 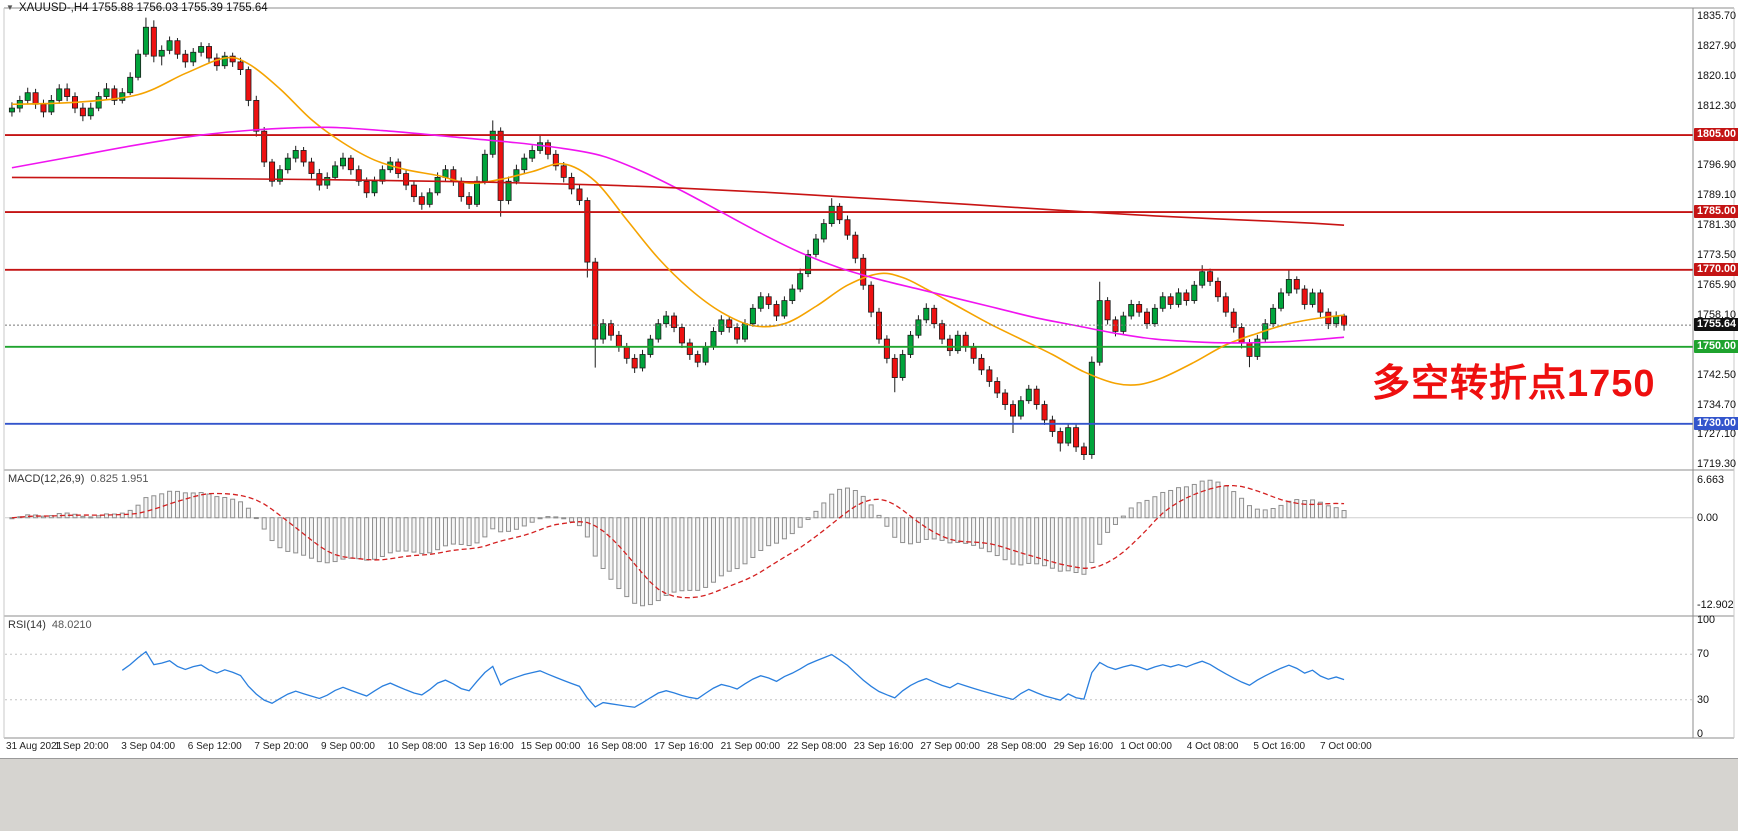 What do you see at coordinates (484, 746) in the screenshot?
I see `time-label: 13 Sep 16:00` at bounding box center [484, 746].